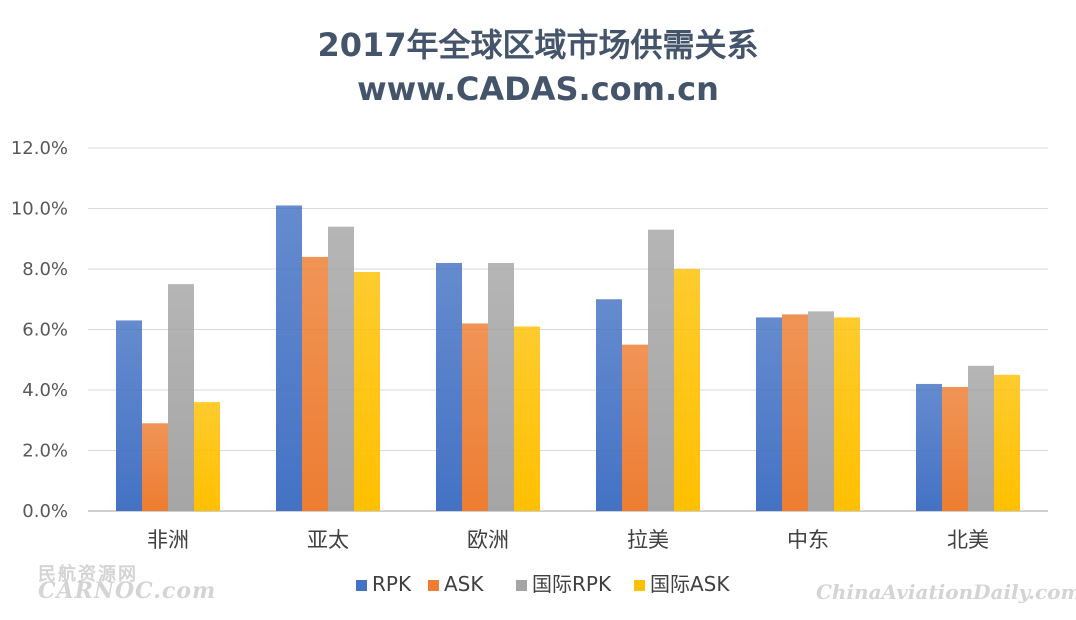 This screenshot has width=1076, height=620. What do you see at coordinates (361, 585) in the screenshot?
I see `legend-swatch-RPK` at bounding box center [361, 585].